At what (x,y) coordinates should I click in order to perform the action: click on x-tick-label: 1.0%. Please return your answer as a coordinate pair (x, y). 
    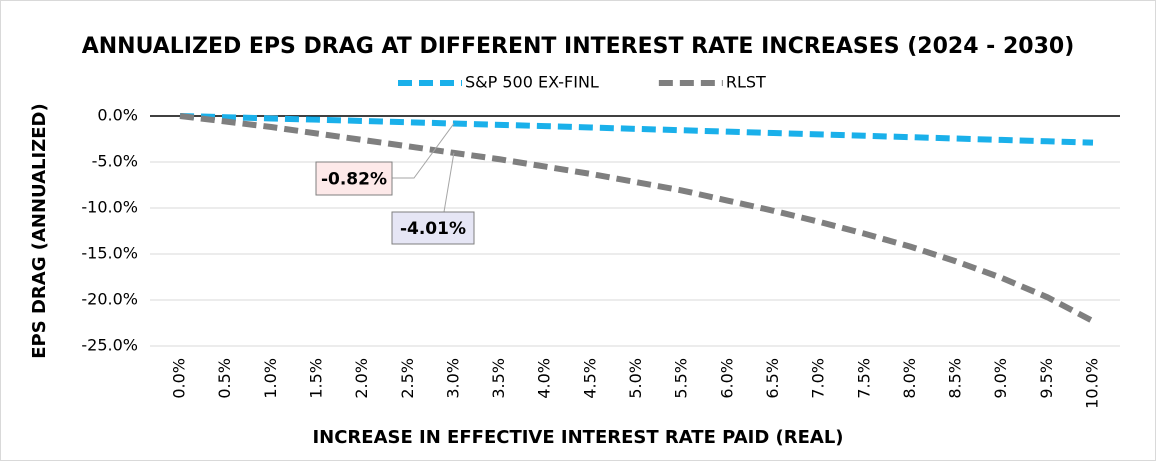
    Looking at the image, I should click on (270, 378).